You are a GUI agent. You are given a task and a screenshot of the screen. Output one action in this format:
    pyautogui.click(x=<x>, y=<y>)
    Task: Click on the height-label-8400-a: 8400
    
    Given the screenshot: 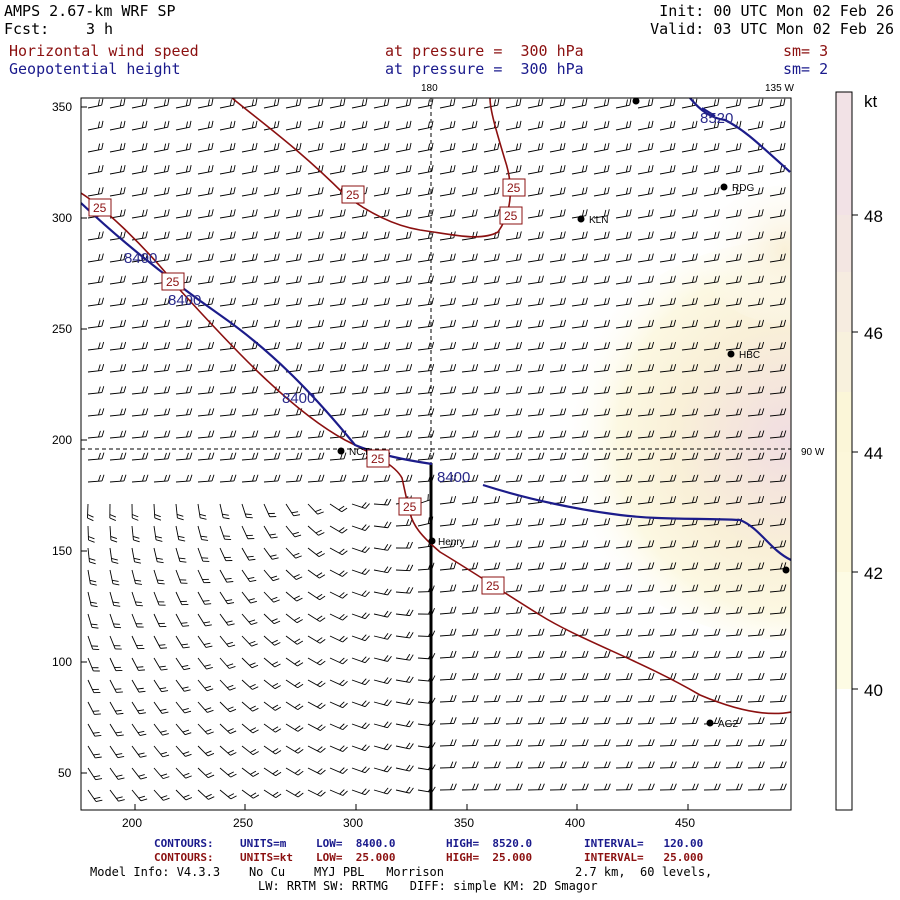 What is the action you would take?
    pyautogui.click(x=140, y=258)
    